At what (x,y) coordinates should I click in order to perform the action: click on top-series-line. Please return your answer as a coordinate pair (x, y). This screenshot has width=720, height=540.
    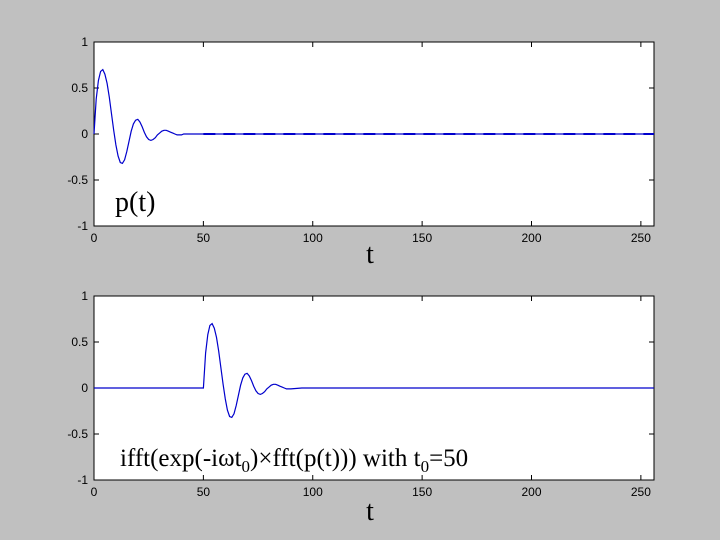
    Looking at the image, I should click on (373, 116).